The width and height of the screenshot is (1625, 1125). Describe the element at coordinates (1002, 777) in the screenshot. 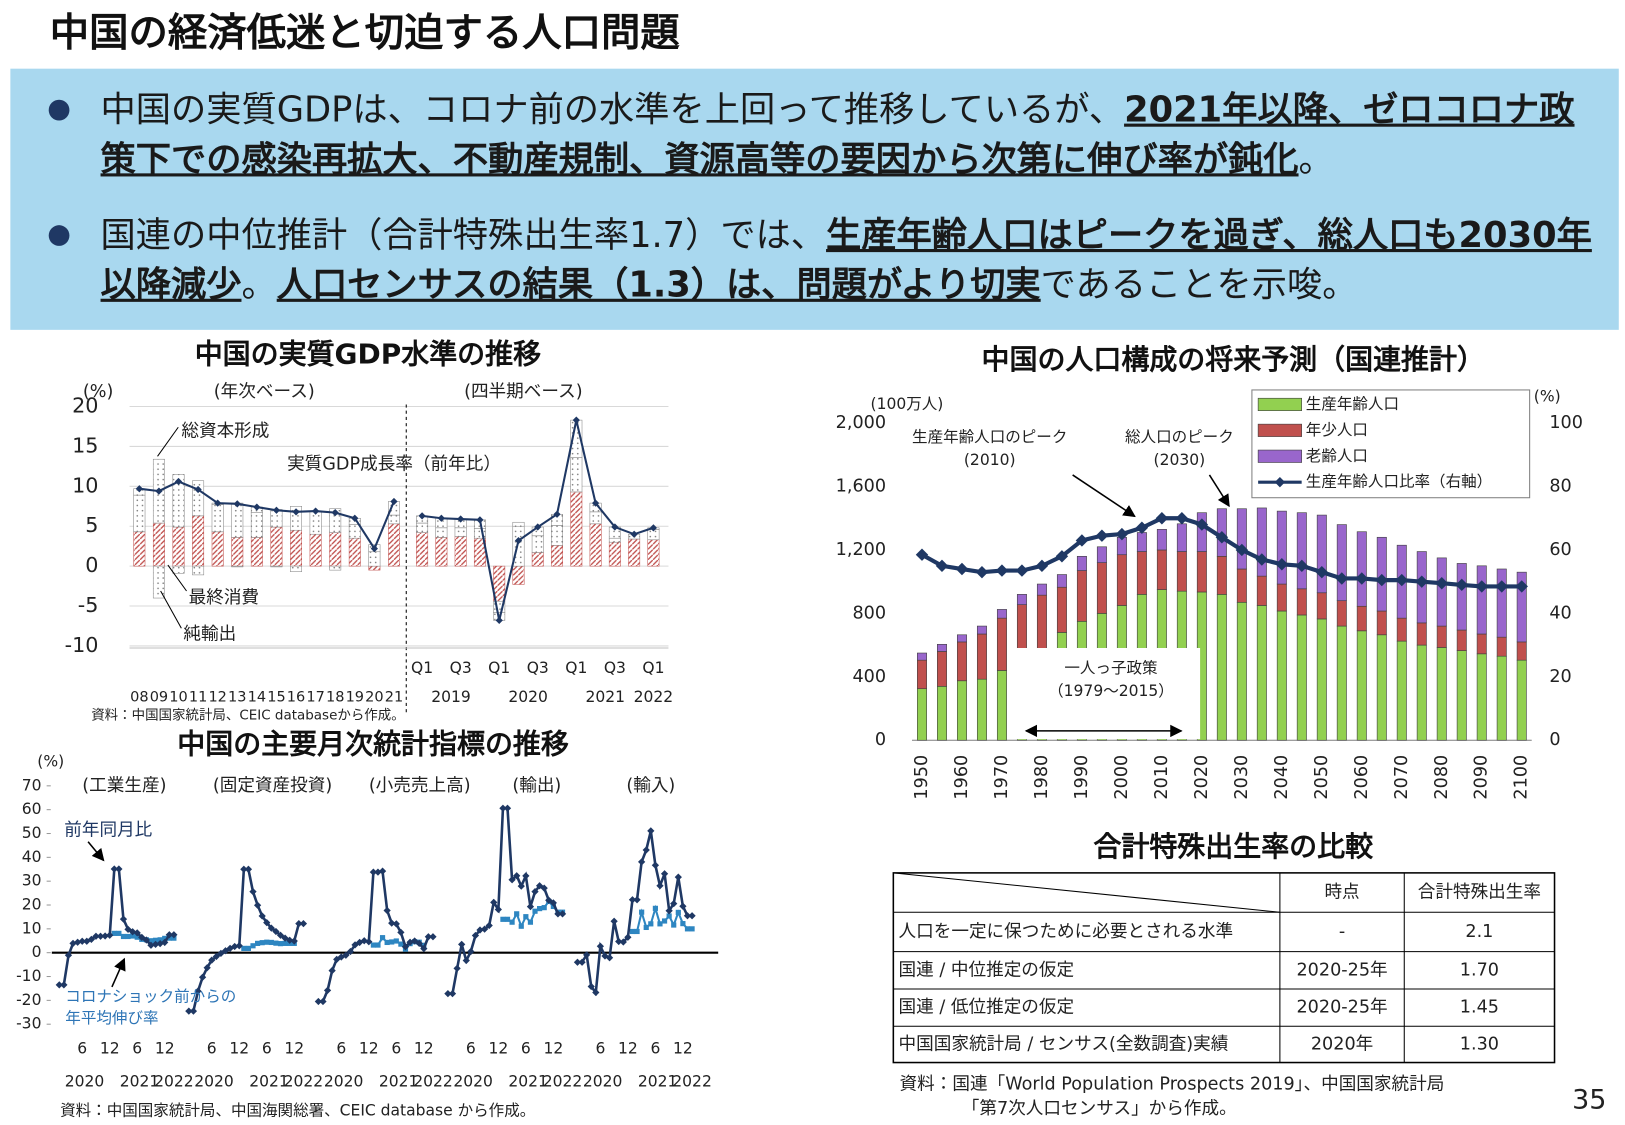

I see `x-tick-label: 1970` at that location.